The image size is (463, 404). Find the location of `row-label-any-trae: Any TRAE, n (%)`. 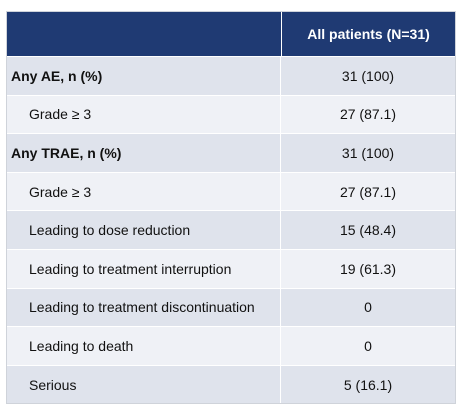

row-label-any-trae: Any TRAE, n (%) is located at coordinates (144, 153).